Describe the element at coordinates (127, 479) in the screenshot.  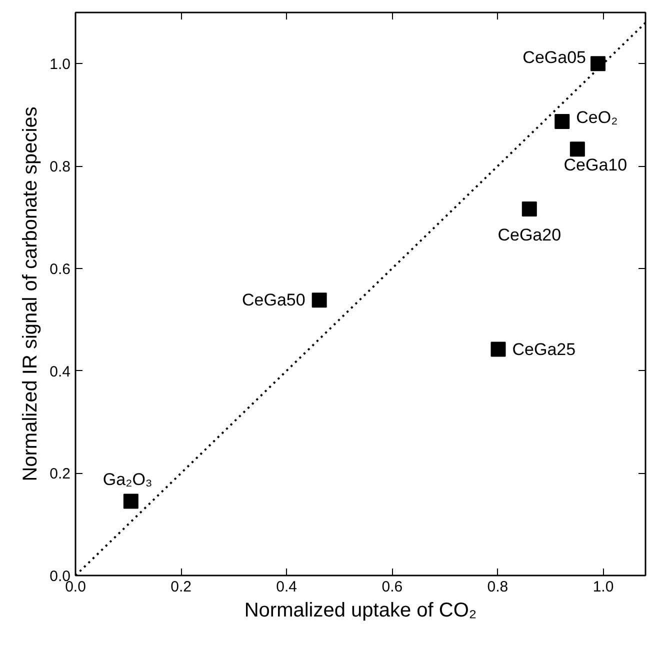
I see `annotation: Ga₂O₃` at that location.